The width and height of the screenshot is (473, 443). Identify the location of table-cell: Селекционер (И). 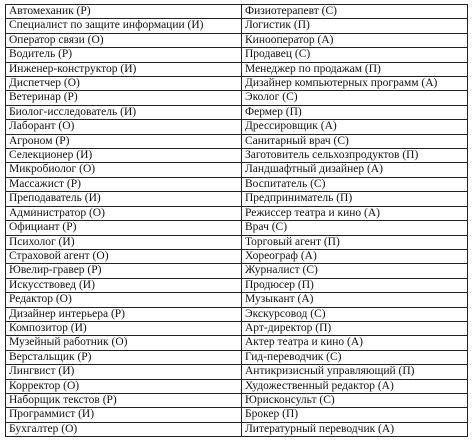
(123, 156).